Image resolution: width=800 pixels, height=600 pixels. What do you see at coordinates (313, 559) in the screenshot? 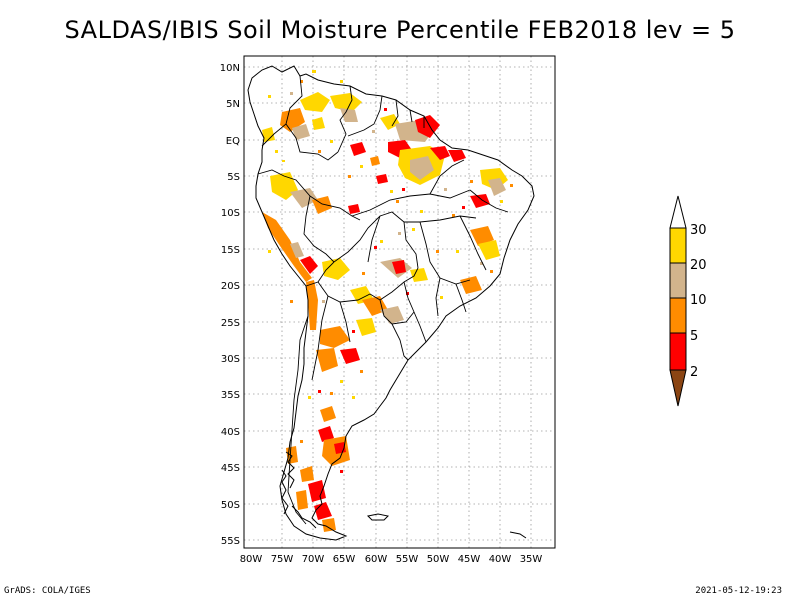
I see `lon-tick-label: 70W` at bounding box center [313, 559].